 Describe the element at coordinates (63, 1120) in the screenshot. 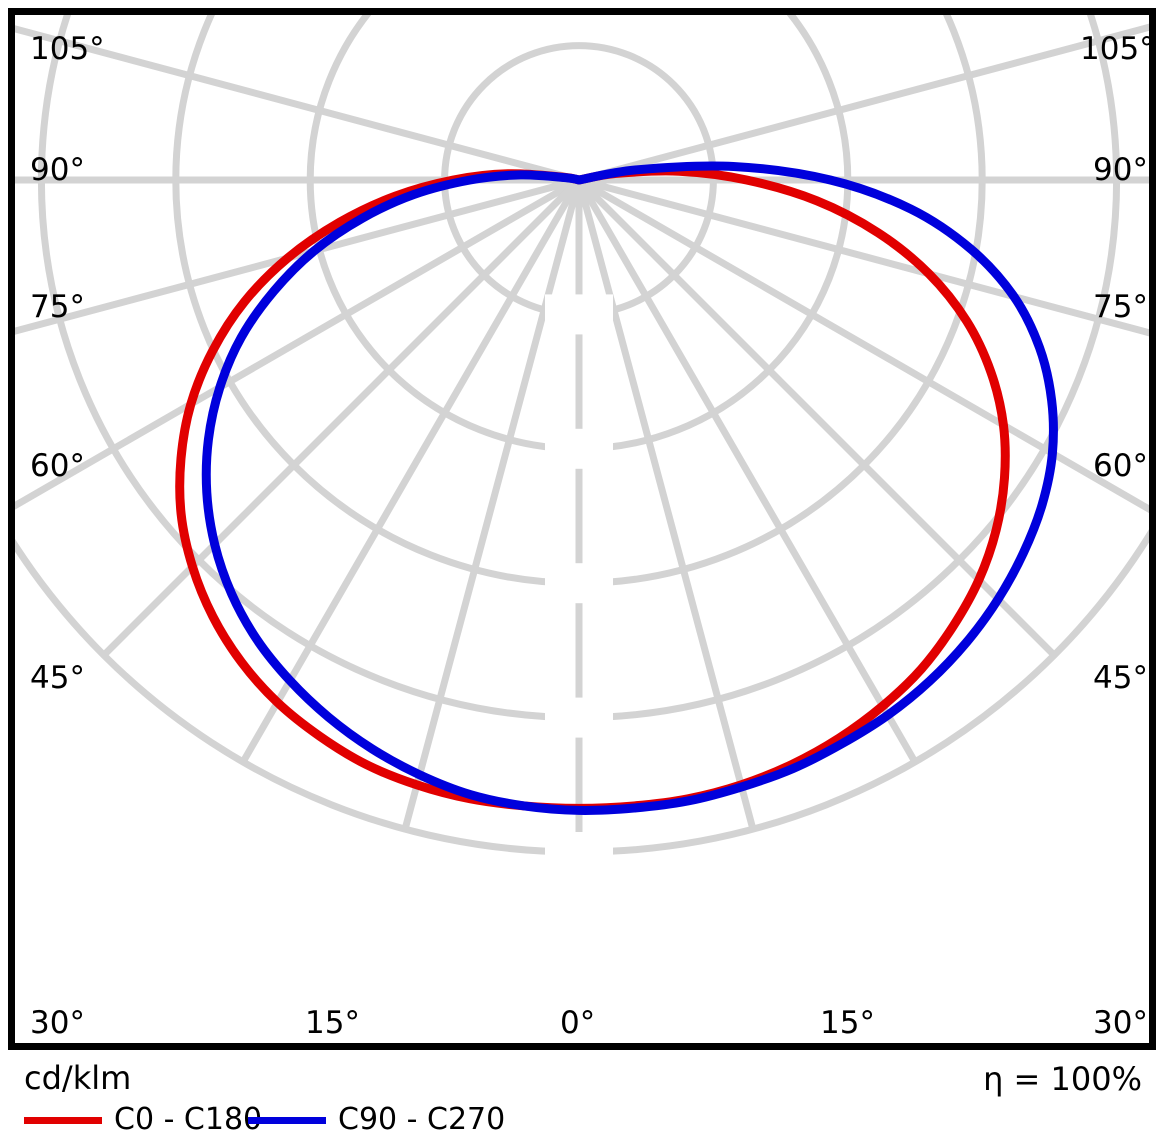

I see `legend-swatch-red` at that location.